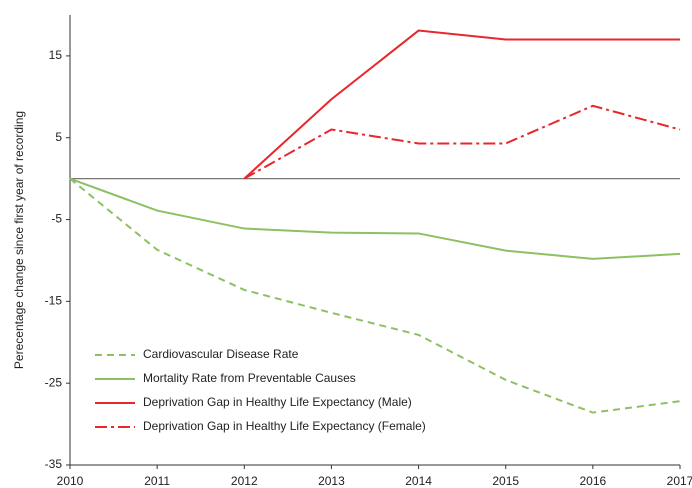  Describe the element at coordinates (418, 481) in the screenshot. I see `x-tick-label: 2014` at that location.